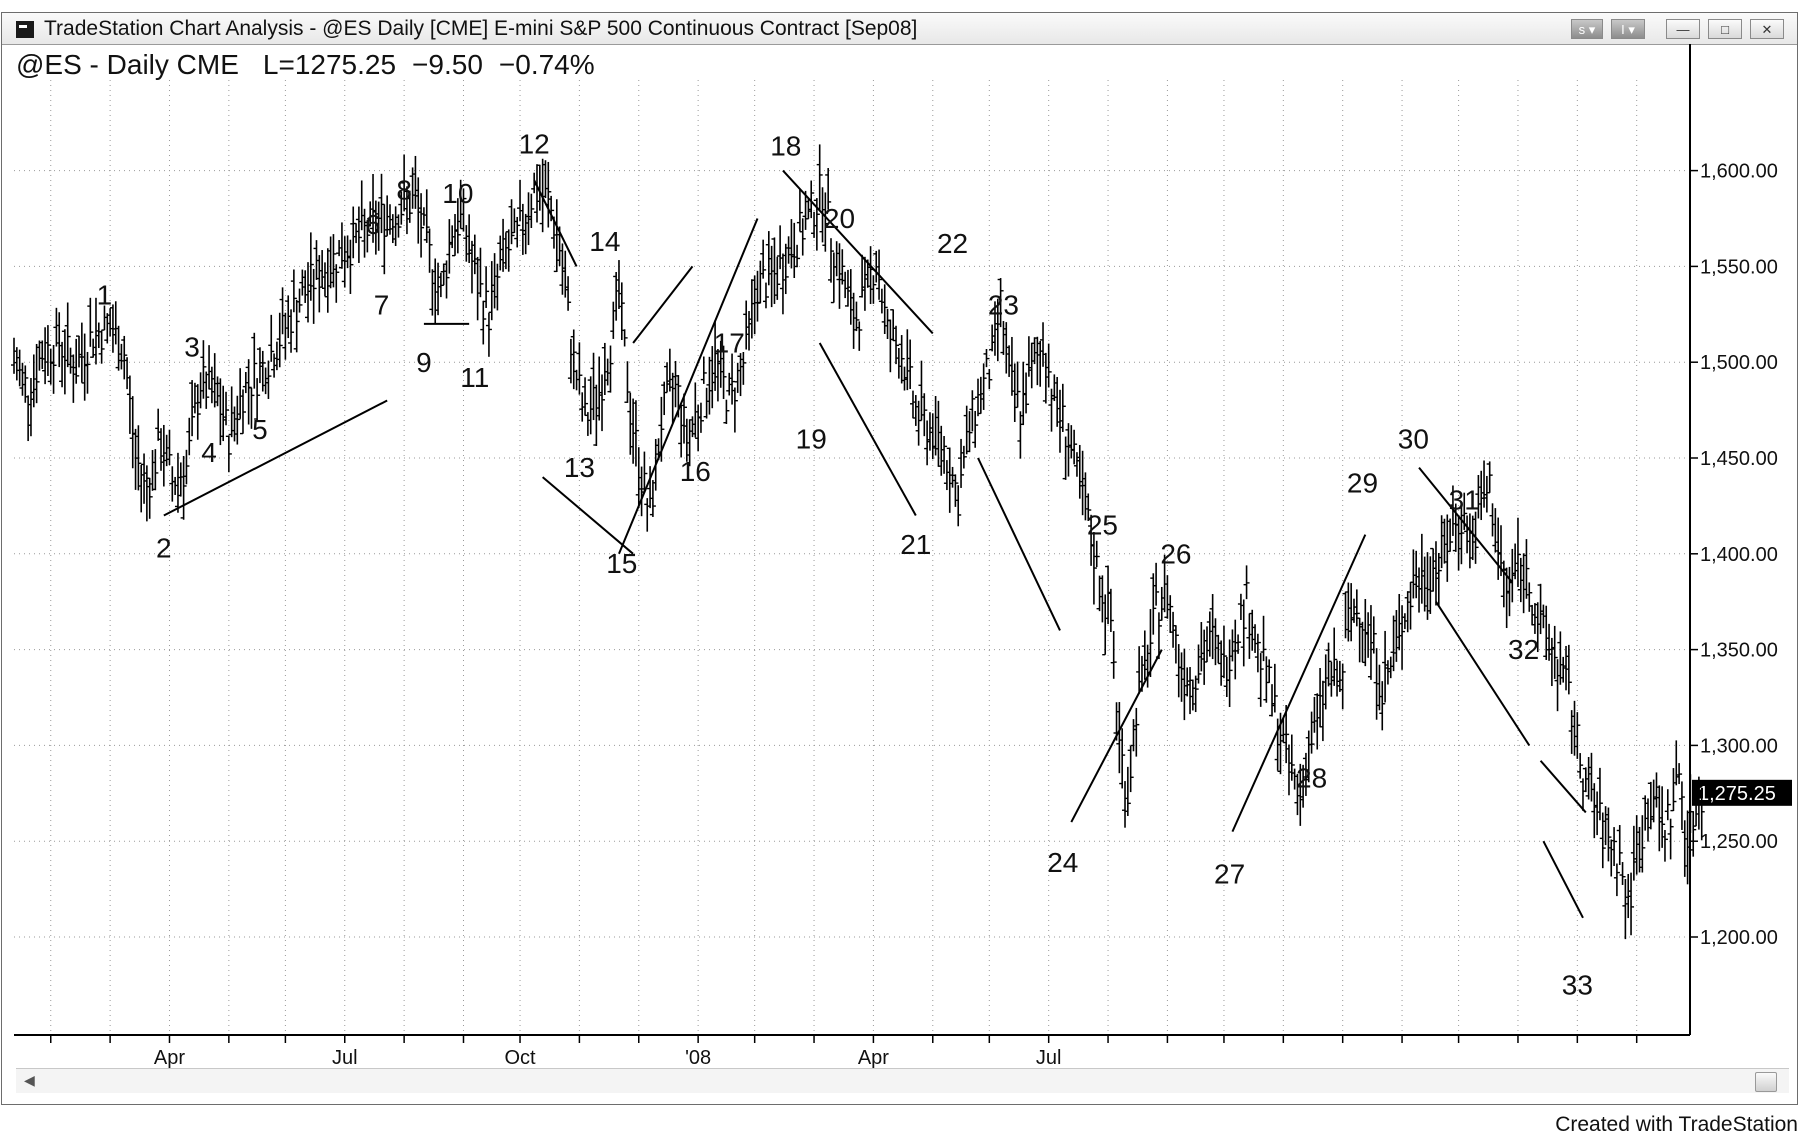 This screenshot has width=1804, height=1142. I want to click on wave-label: 4, so click(209, 452).